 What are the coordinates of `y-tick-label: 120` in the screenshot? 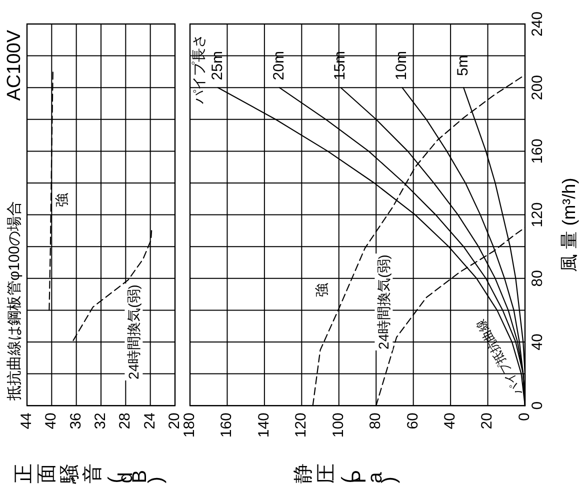 It's located at (537, 215).